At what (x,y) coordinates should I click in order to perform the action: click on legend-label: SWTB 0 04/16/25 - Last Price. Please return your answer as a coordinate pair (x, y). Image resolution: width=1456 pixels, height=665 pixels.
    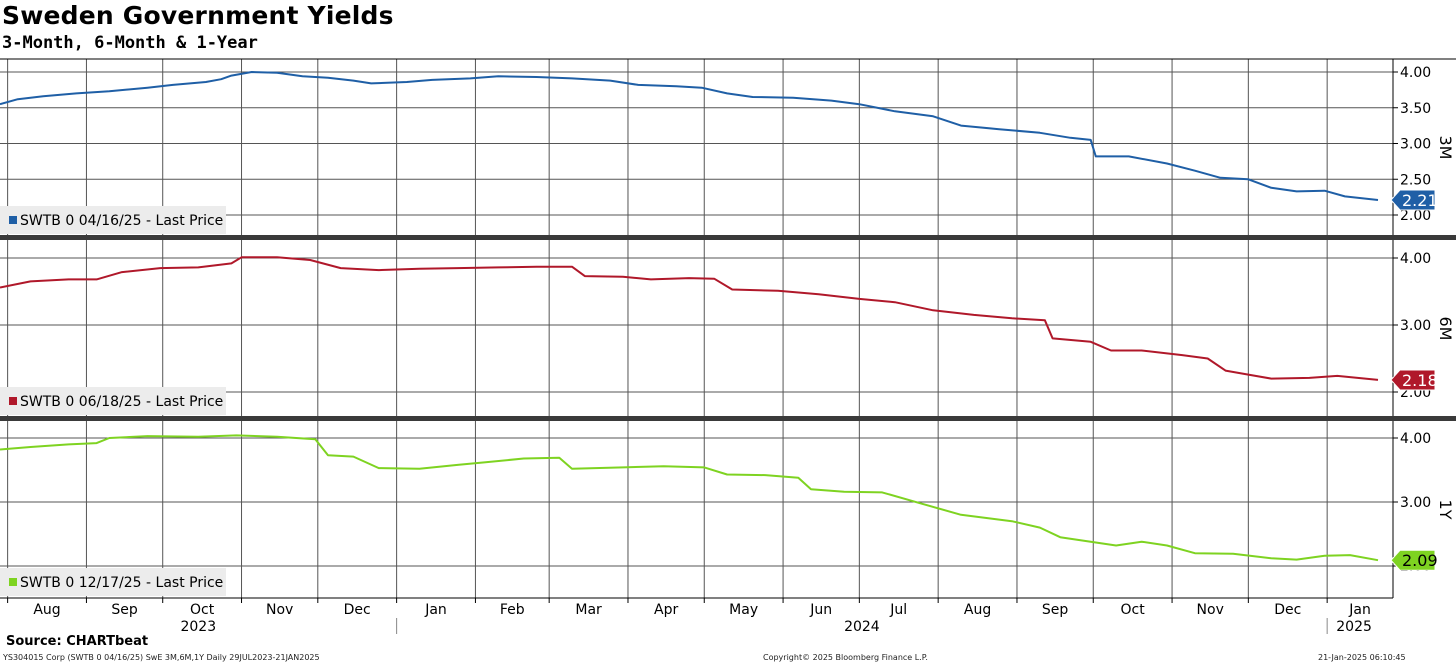
    Looking at the image, I should click on (121, 221).